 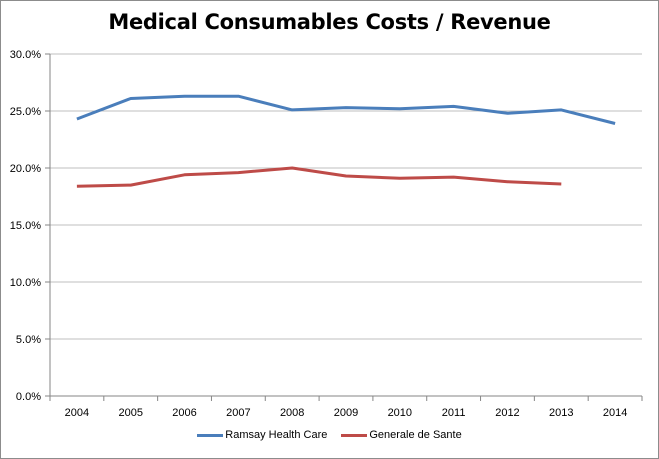 What do you see at coordinates (276, 435) in the screenshot?
I see `legend-label-ramsay: Ramsay Health Care` at bounding box center [276, 435].